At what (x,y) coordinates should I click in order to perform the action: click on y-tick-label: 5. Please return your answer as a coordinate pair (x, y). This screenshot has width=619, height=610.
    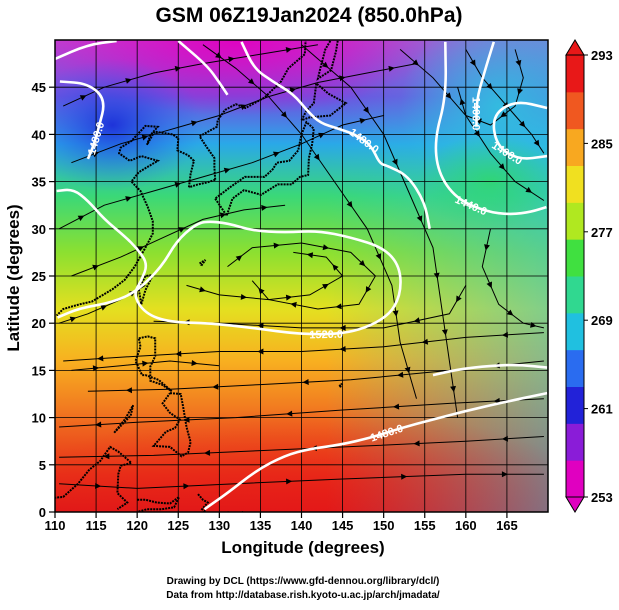
    Looking at the image, I should click on (42, 465).